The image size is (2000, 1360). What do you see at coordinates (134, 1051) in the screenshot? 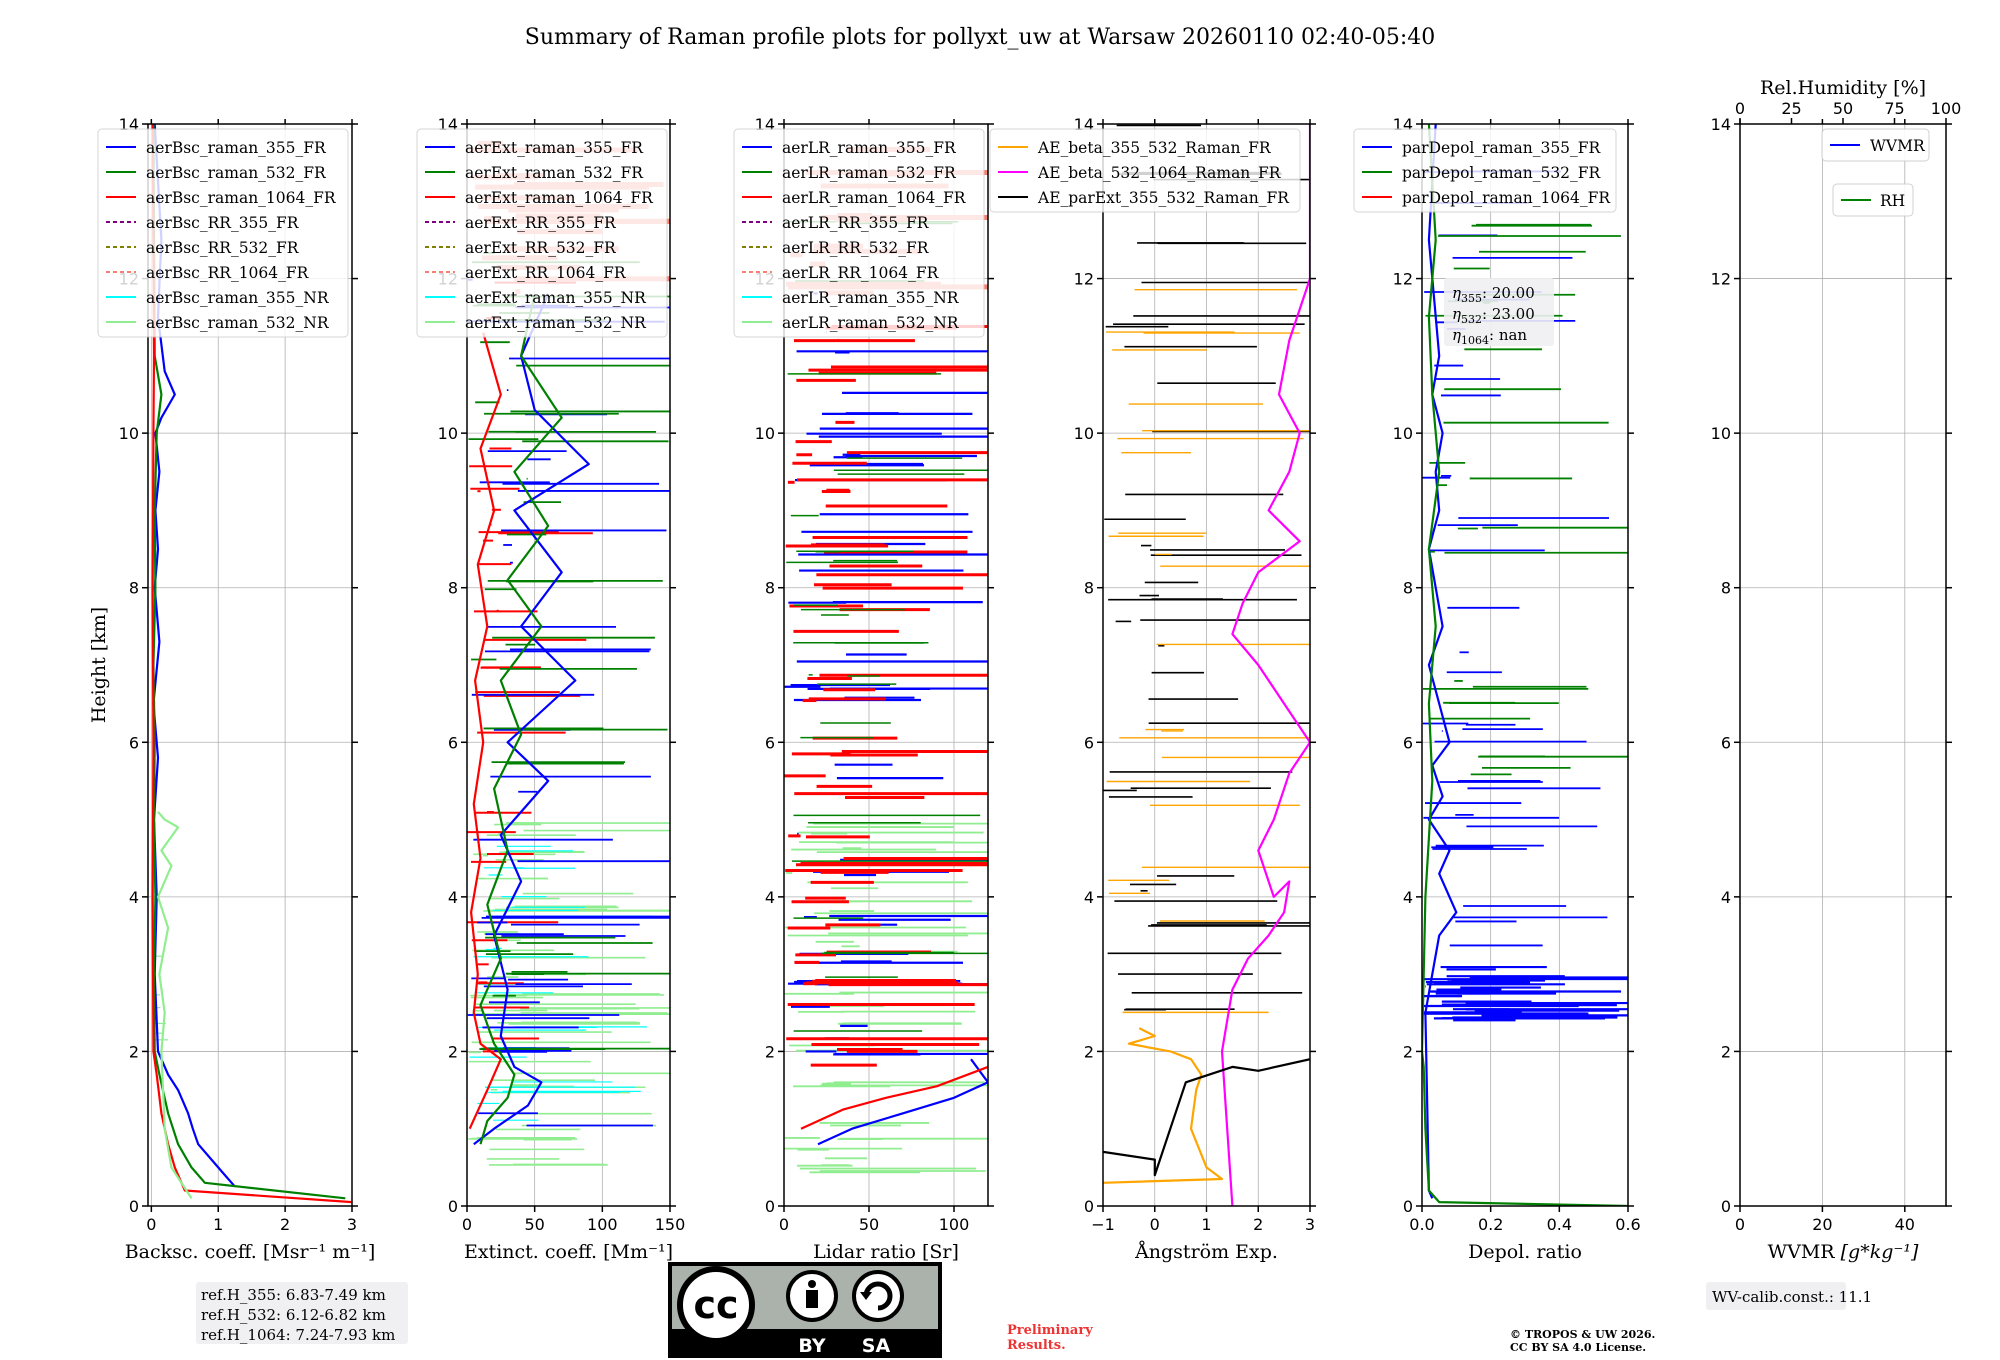
I see `ytick-label: 2` at bounding box center [134, 1051].